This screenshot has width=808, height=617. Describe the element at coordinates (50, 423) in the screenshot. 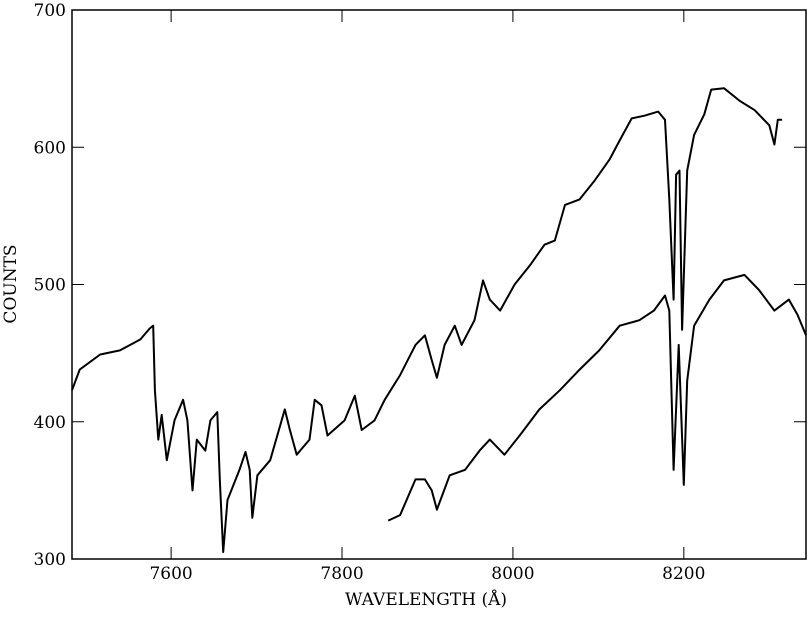

I see `y-tick-label: 400` at that location.